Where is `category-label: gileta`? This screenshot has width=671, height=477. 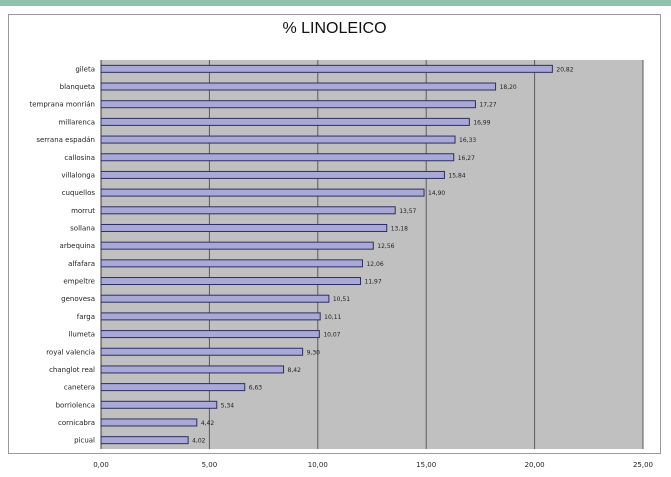
category-label: gileta is located at coordinates (85, 69).